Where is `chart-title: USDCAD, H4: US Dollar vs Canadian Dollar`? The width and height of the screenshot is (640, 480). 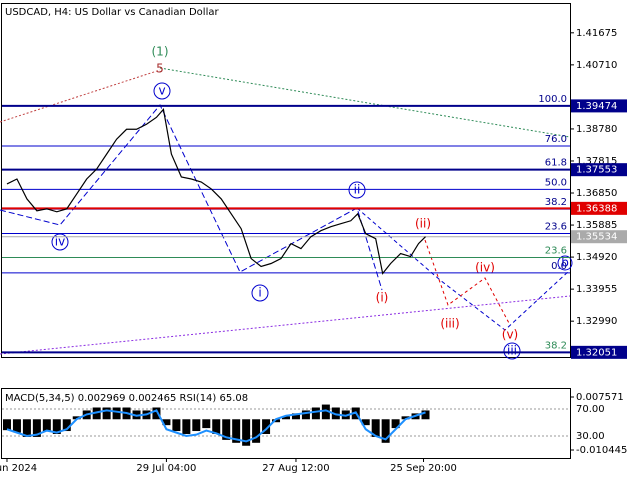
chart-title: USDCAD, H4: US Dollar vs Canadian Dollar is located at coordinates (112, 12).